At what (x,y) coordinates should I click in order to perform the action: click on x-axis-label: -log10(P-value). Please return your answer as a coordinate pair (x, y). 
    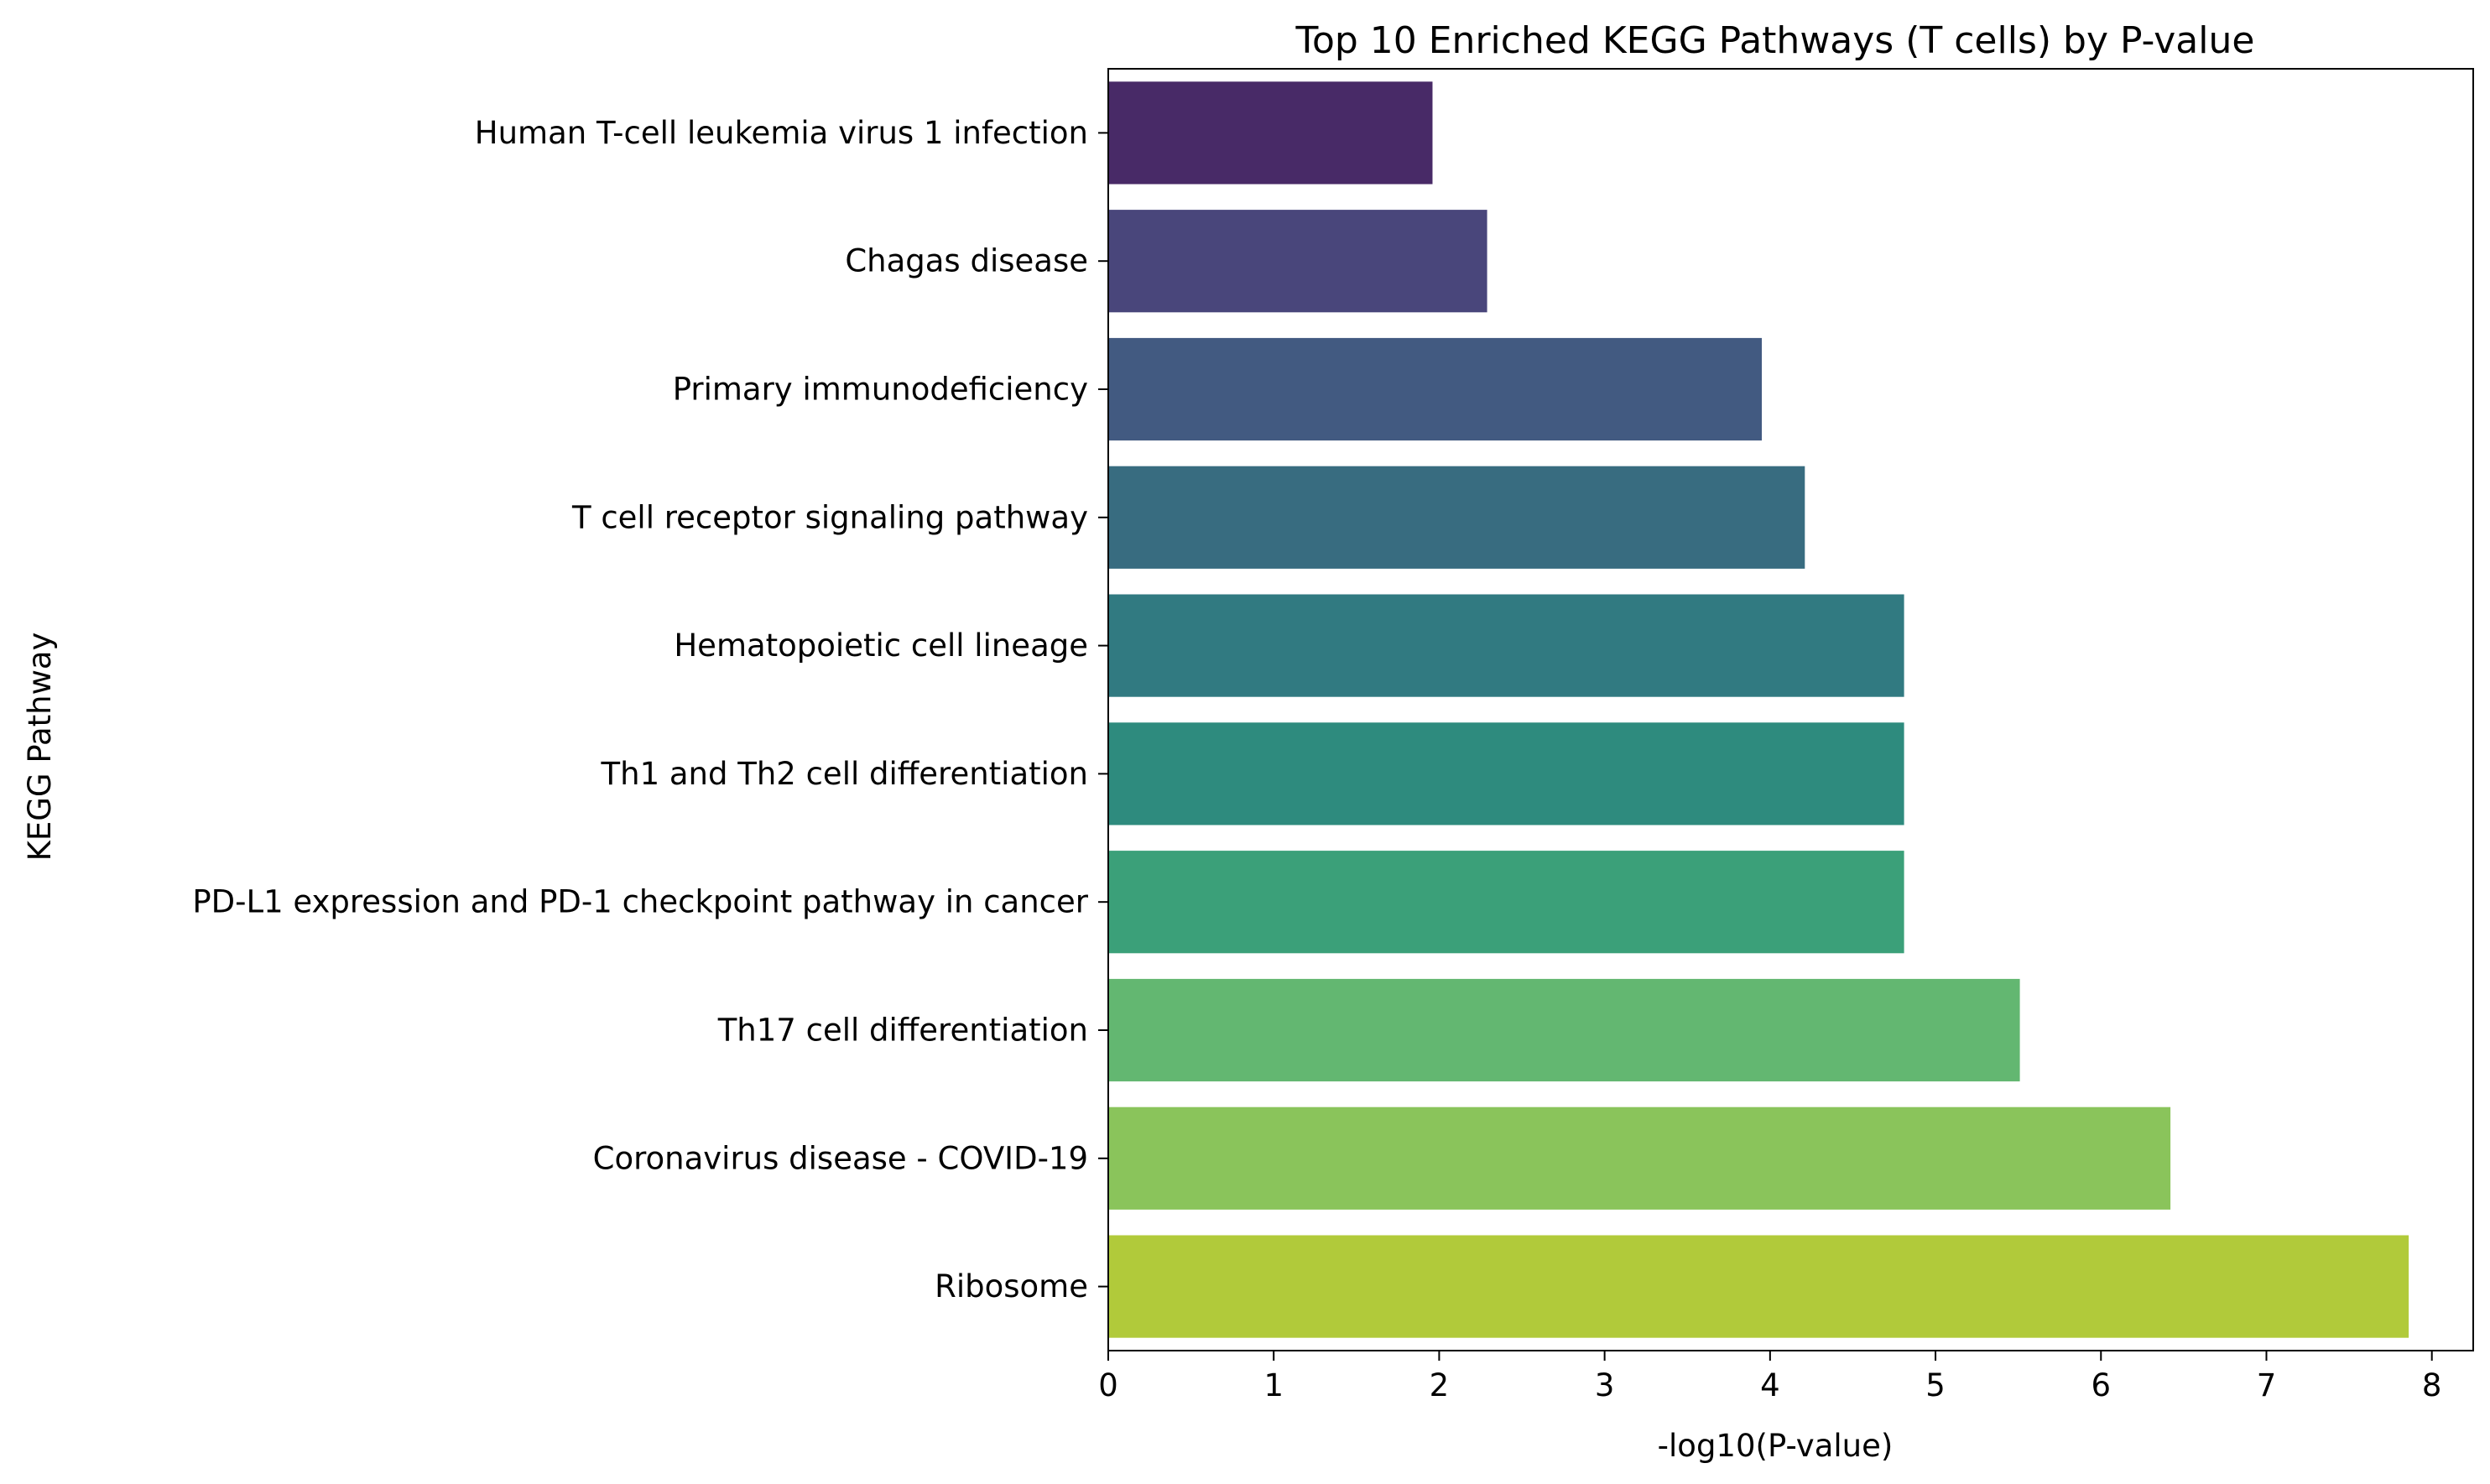
    Looking at the image, I should click on (1776, 1446).